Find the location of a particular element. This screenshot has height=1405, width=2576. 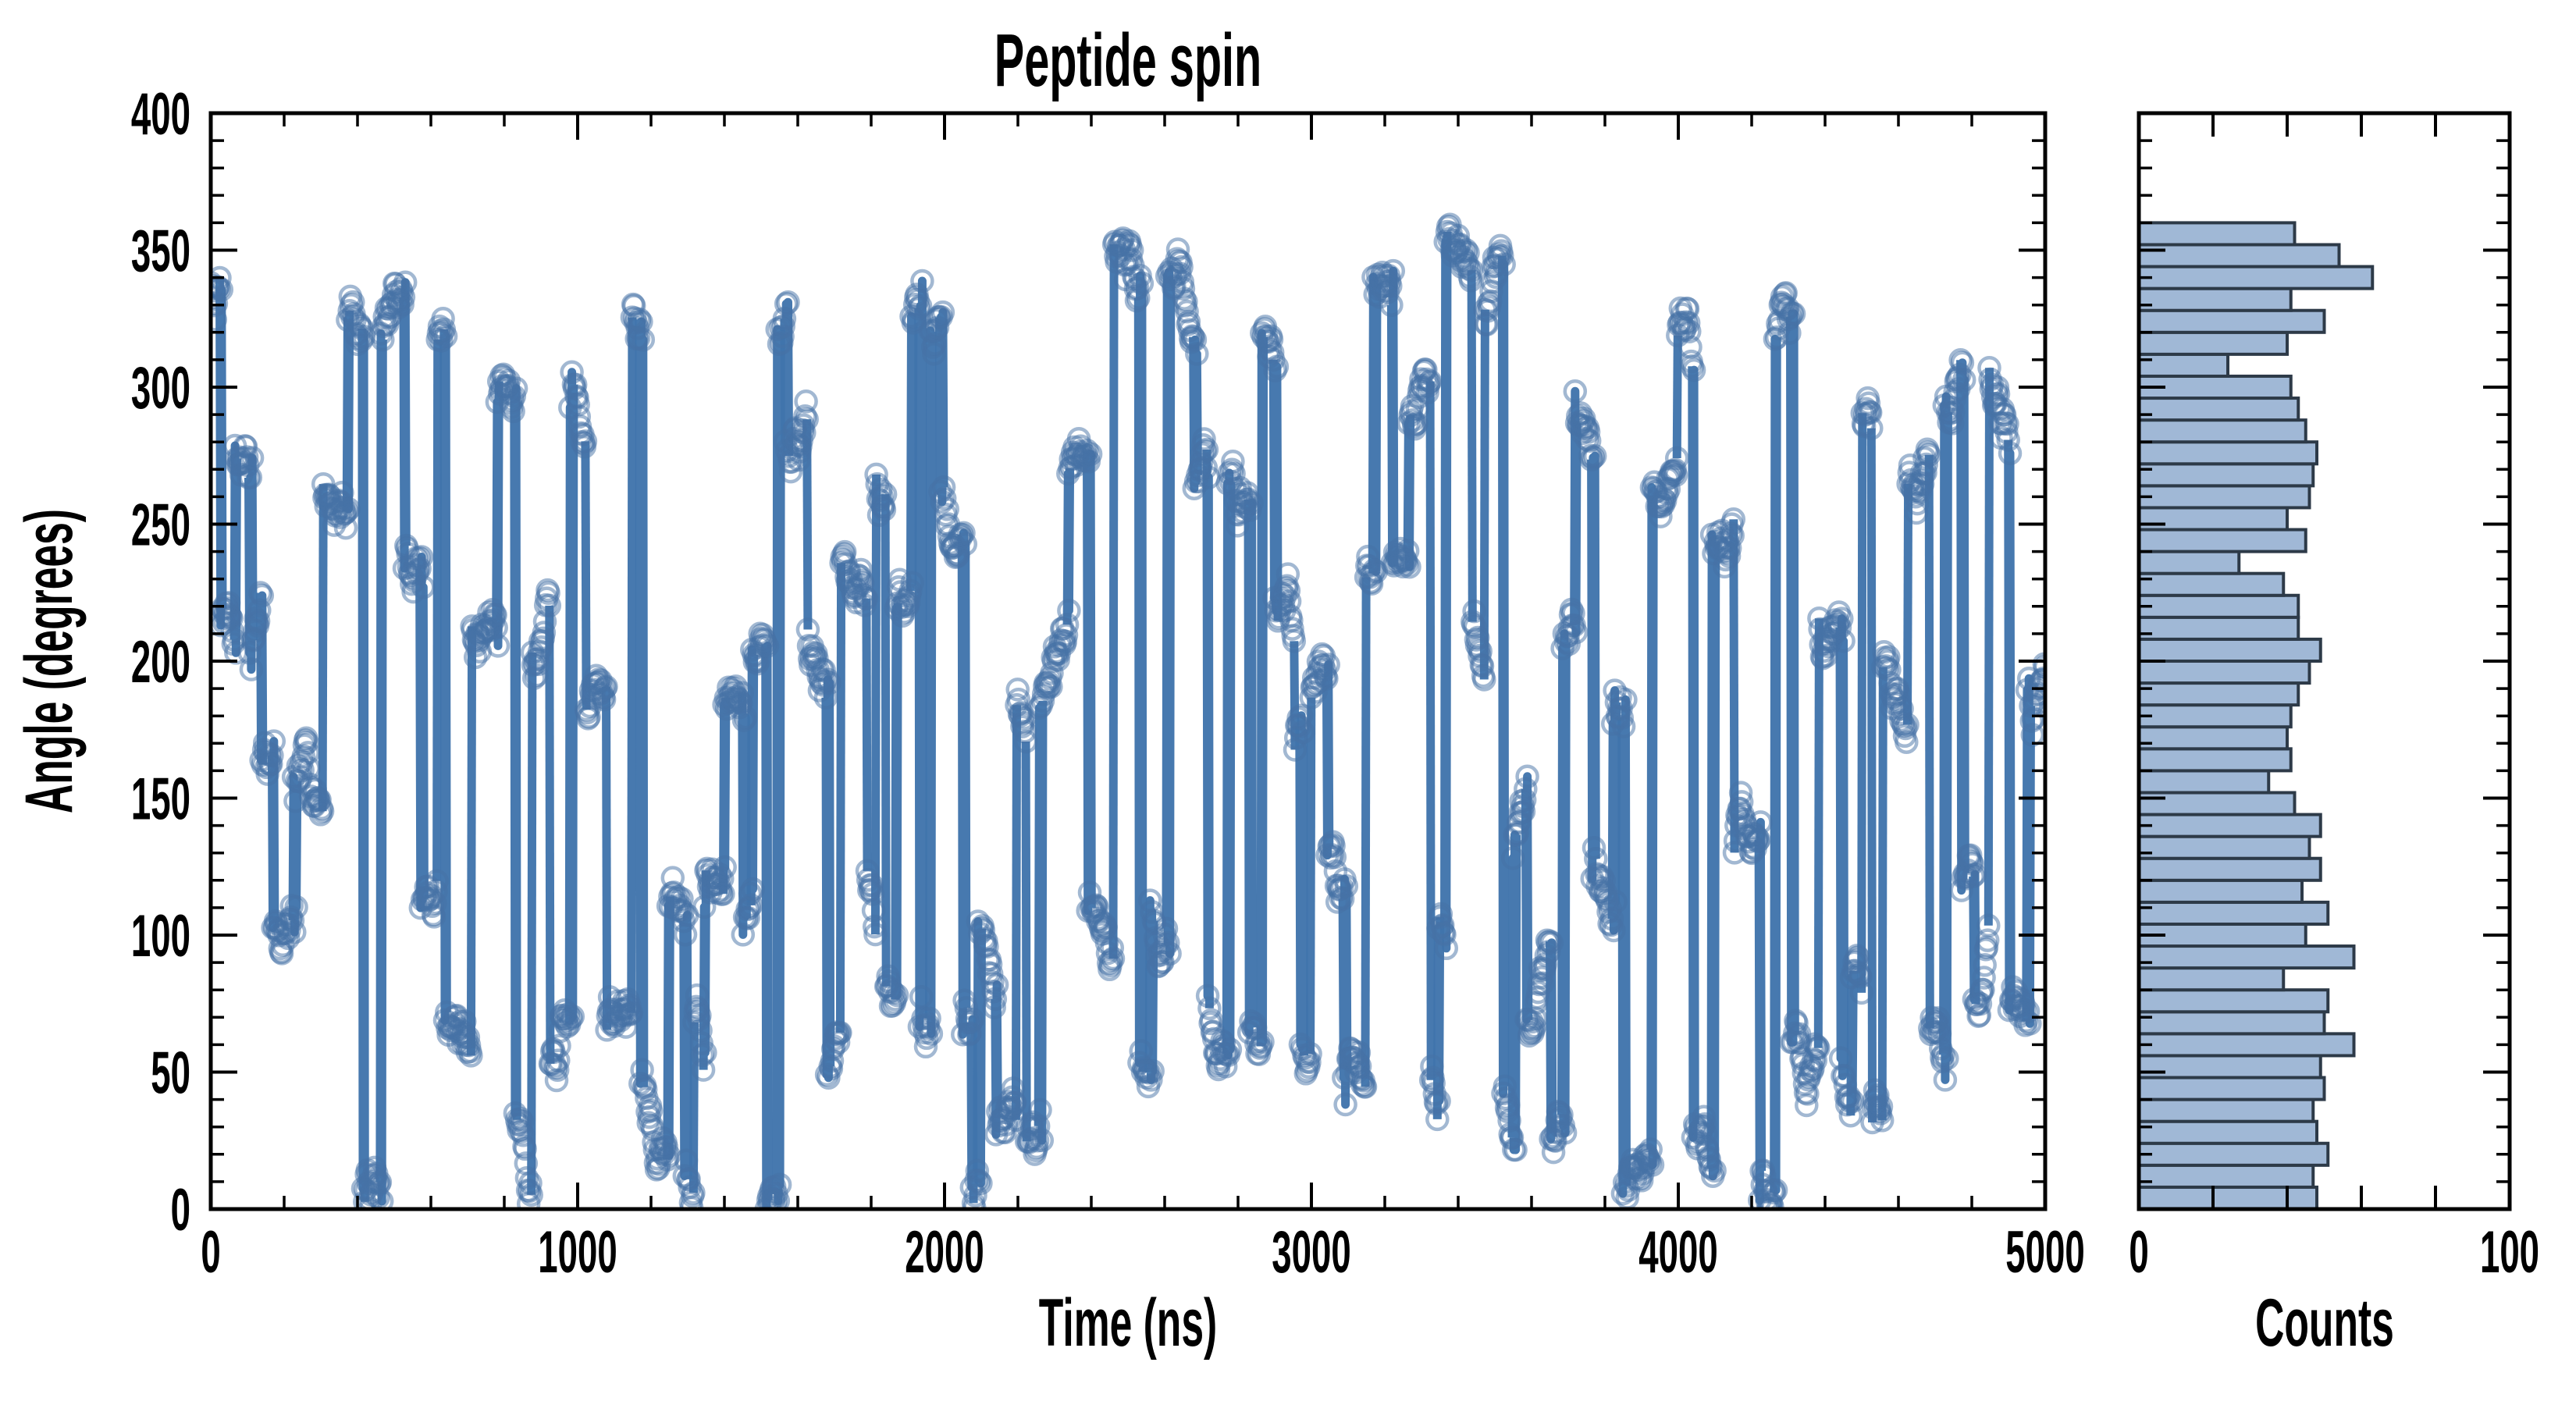

tick-label: 200 is located at coordinates (160, 662).